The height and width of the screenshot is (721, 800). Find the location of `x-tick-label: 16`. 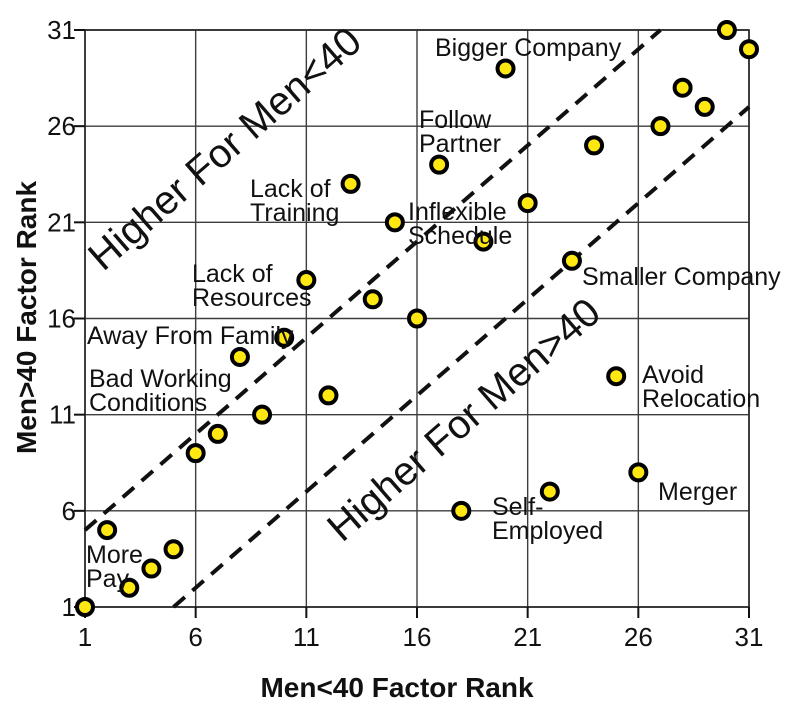

x-tick-label: 16 is located at coordinates (417, 637).